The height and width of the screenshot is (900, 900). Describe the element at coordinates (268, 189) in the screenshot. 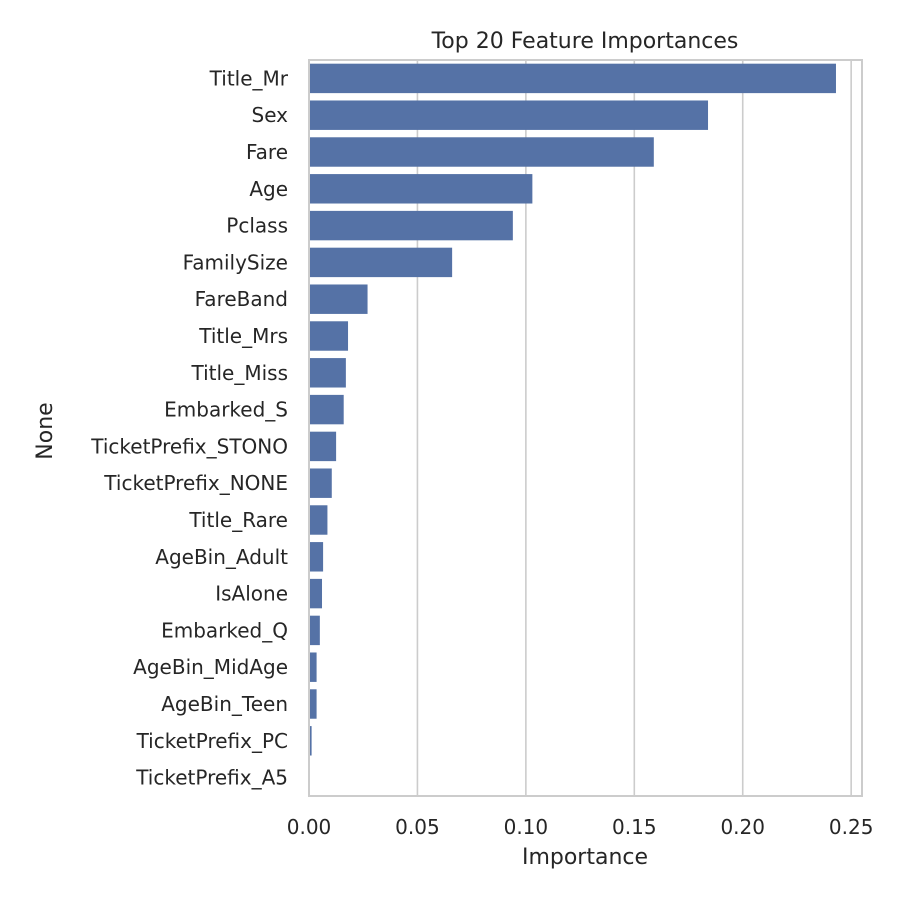

I see `y-tick-label: Age` at that location.